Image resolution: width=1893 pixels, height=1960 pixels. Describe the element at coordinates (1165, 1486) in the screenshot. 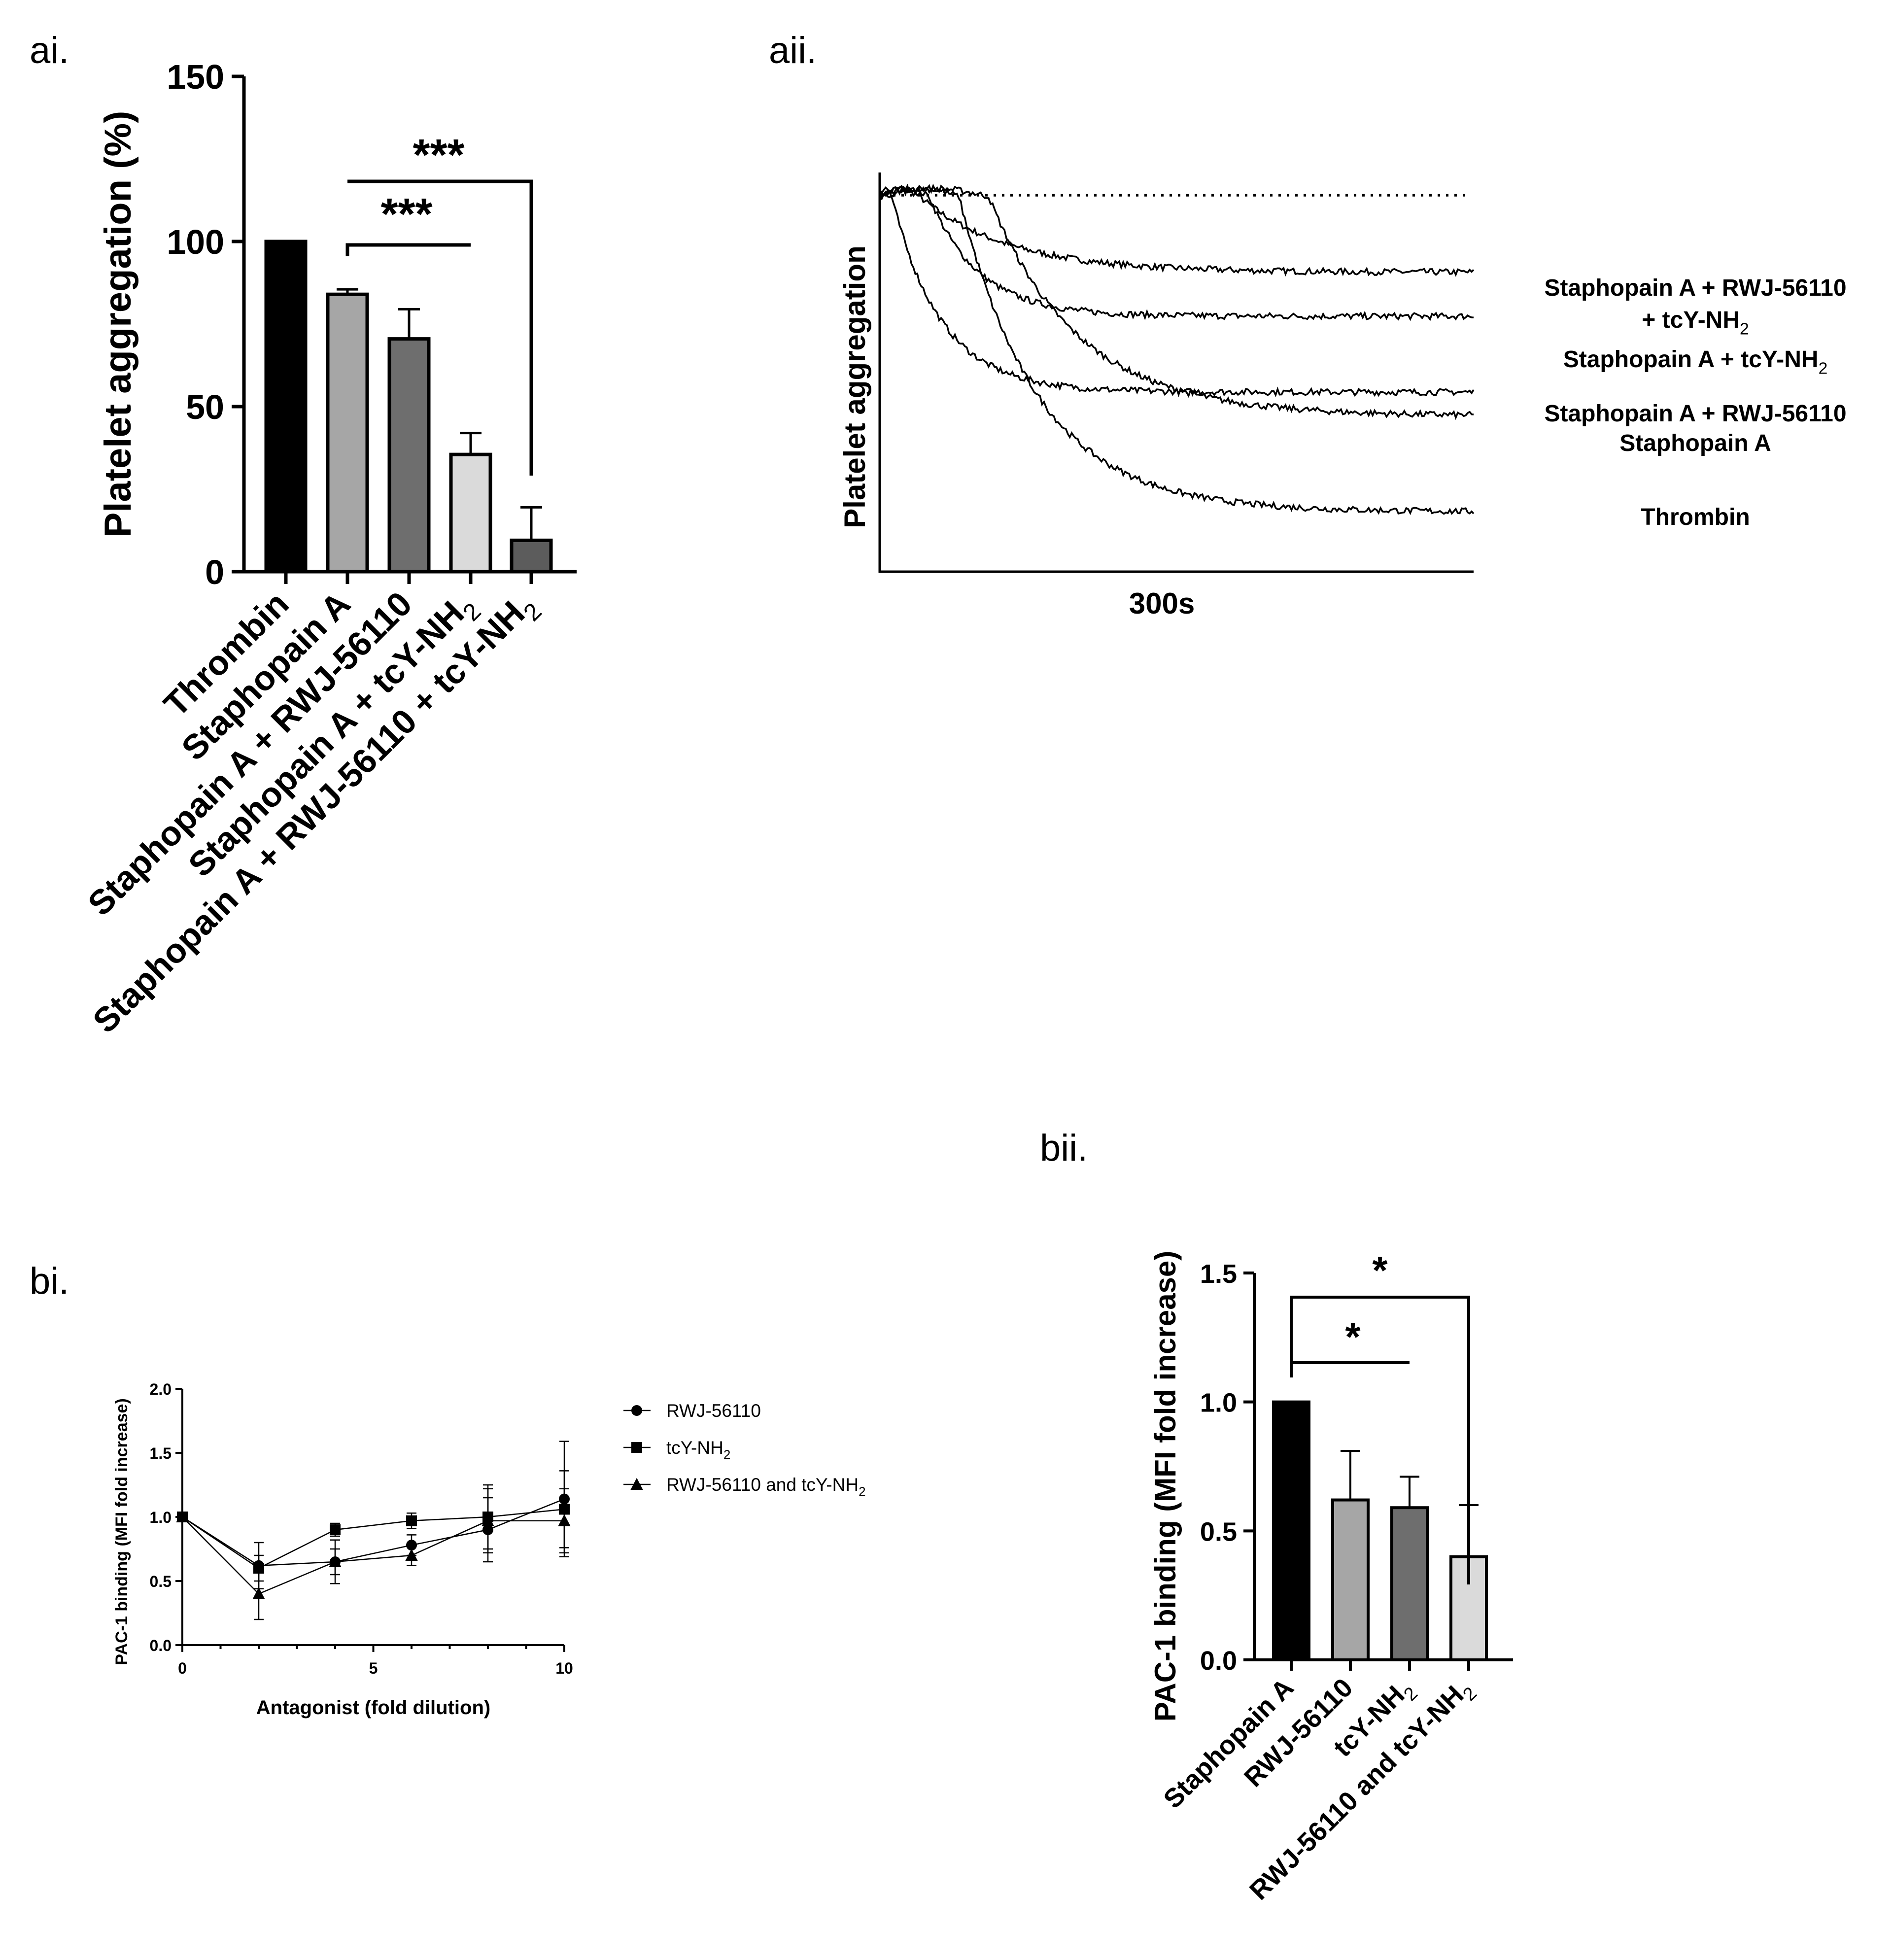

I see `bii-y-axis-label: PAC-1 binding (MFI fold increase)` at that location.